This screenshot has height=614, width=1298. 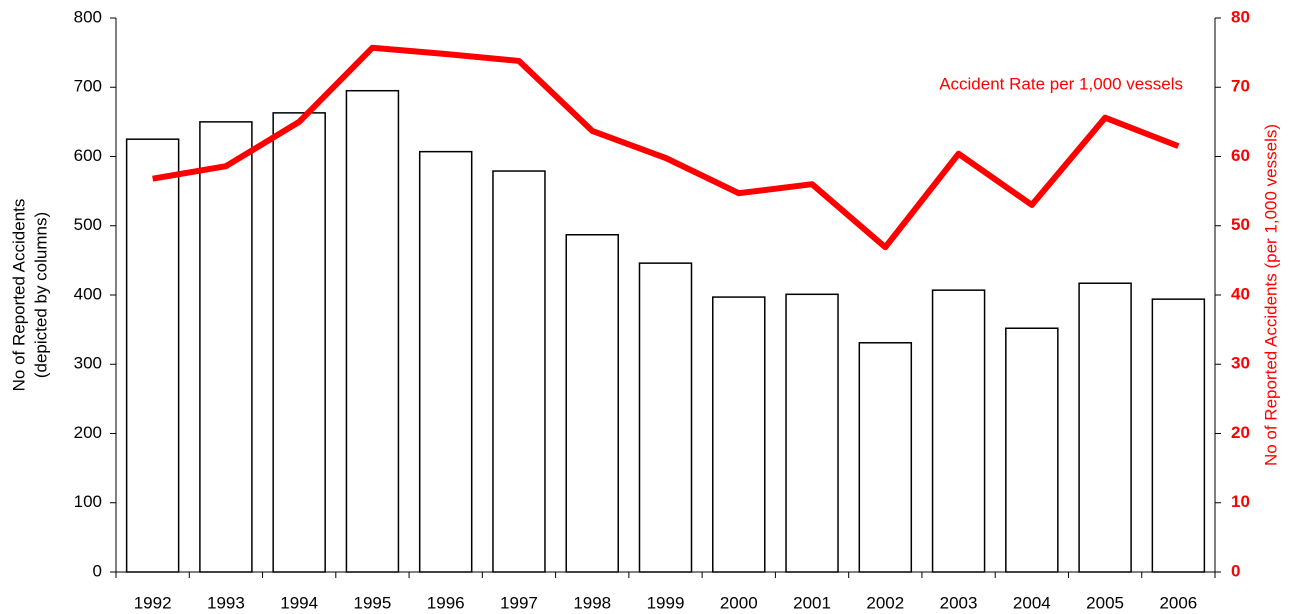 What do you see at coordinates (97, 570) in the screenshot?
I see `y-tick-label: 0` at bounding box center [97, 570].